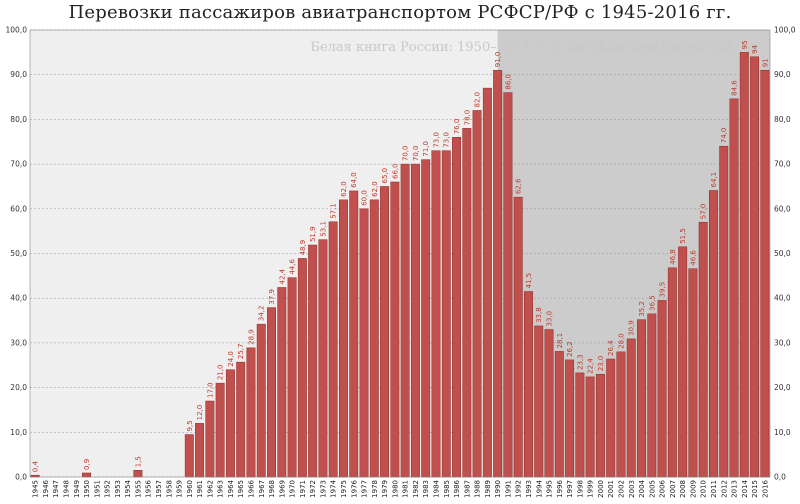  Describe the element at coordinates (395, 489) in the screenshot. I see `x-tick-label-1980: 1980` at that location.